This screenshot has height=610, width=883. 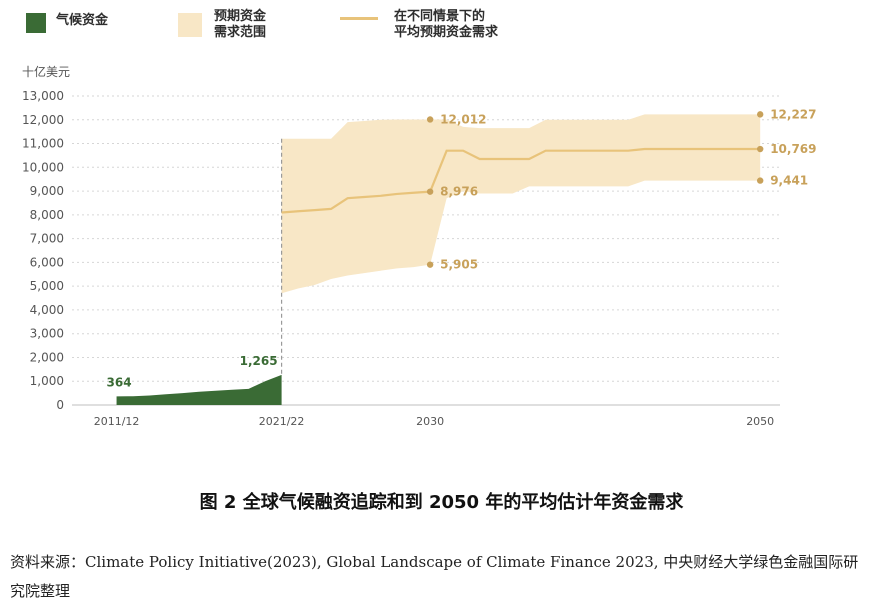 What do you see at coordinates (446, 24) in the screenshot?
I see `legend-label-average-demand: 在不同情景下的 平均预期资金需求` at bounding box center [446, 24].